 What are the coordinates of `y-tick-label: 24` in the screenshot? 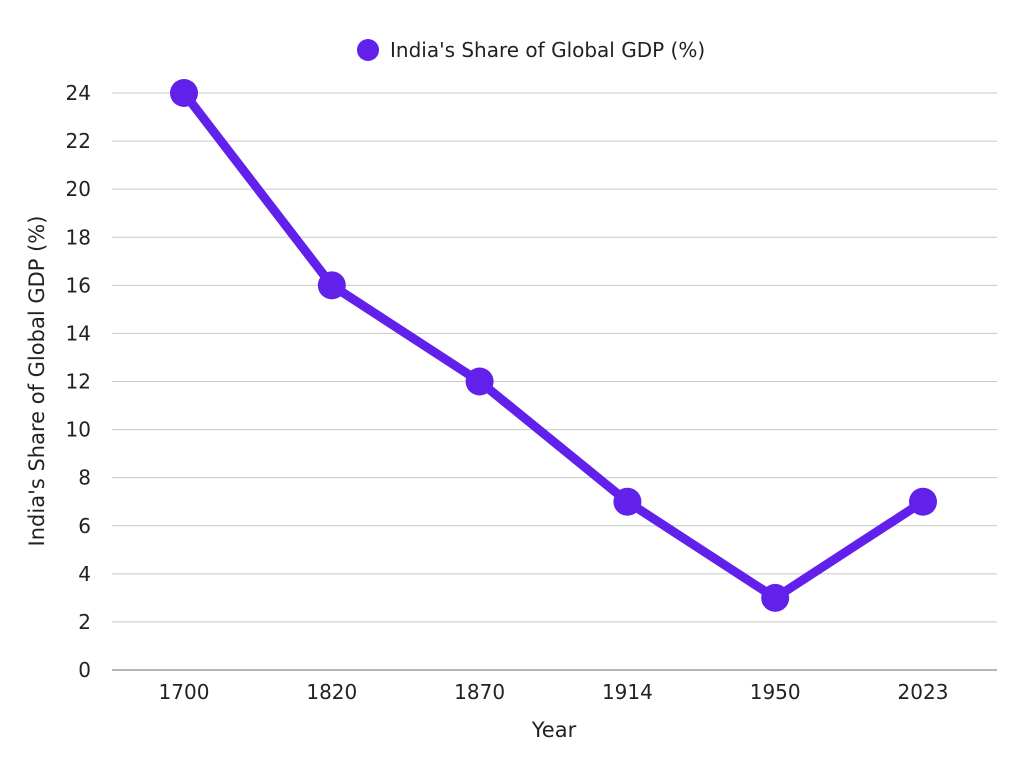 It's located at (78, 93).